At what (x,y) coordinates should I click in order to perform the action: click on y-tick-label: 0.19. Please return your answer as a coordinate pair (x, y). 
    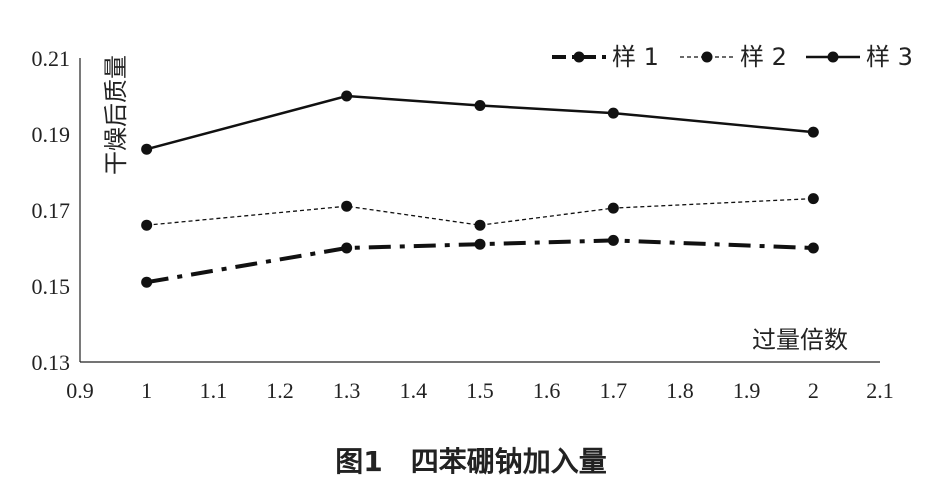
    Looking at the image, I should click on (51, 134).